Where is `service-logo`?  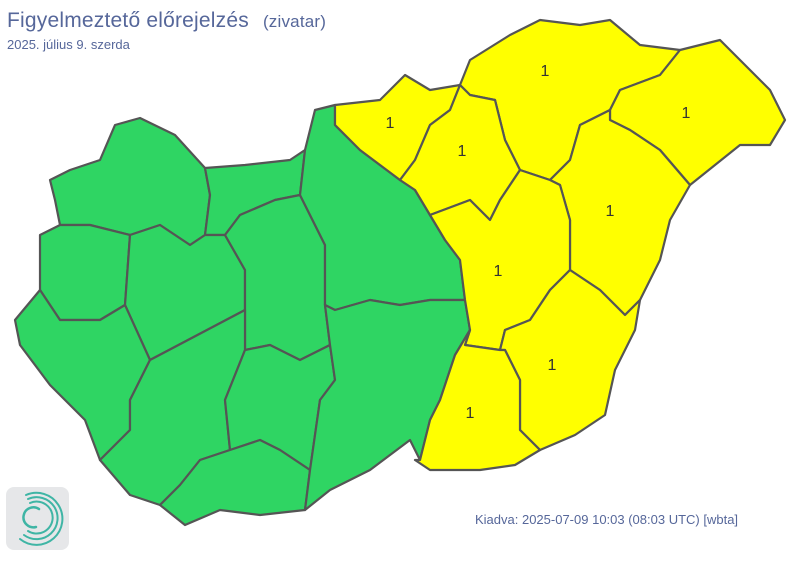 service-logo is located at coordinates (37, 518).